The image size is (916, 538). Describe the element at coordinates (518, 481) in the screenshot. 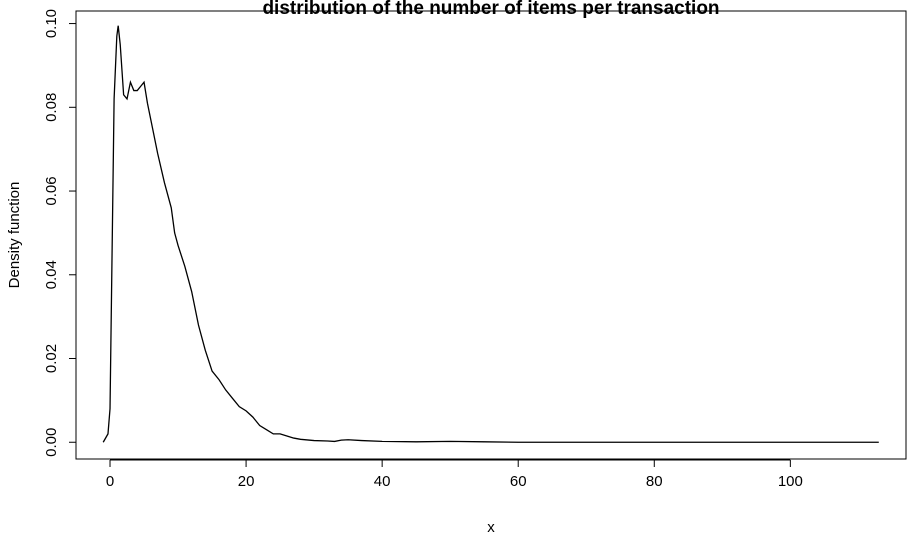

I see `x-tick-label: 60` at that location.